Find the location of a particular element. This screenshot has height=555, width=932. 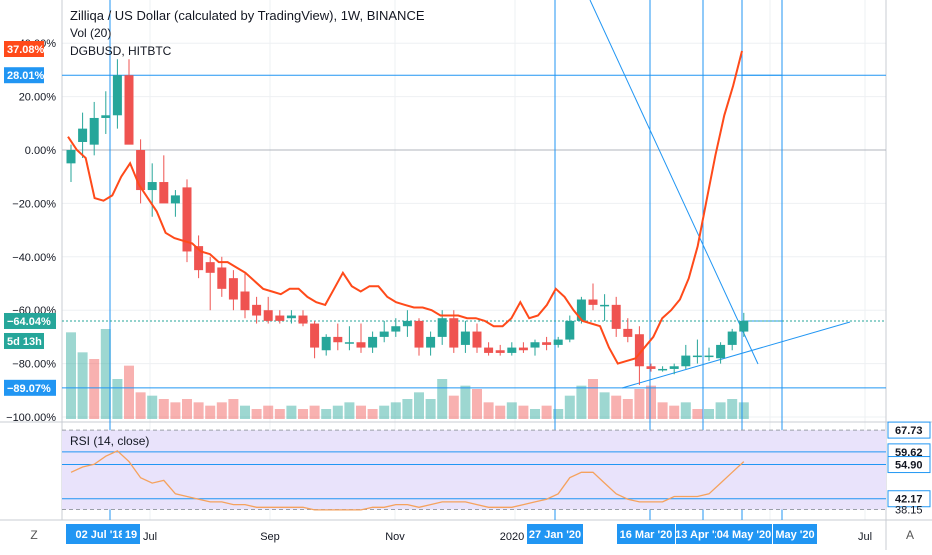

rsi-tick-label: 42.17 is located at coordinates (909, 500).